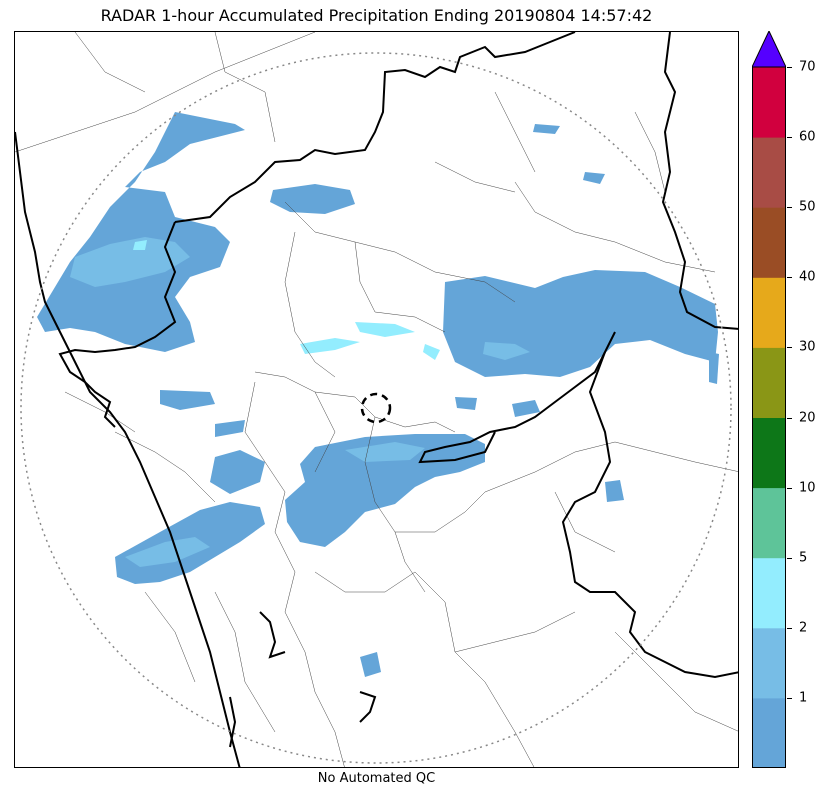 This screenshot has width=825, height=797. What do you see at coordinates (803, 628) in the screenshot?
I see `colorbar-tick-label: 2` at bounding box center [803, 628].